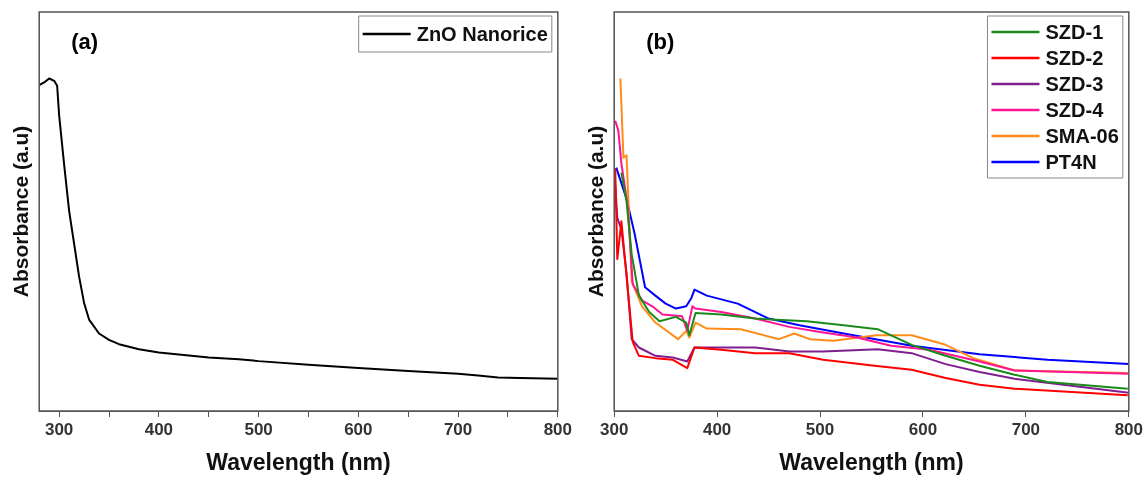 The width and height of the screenshot is (1146, 485). I want to click on legend-label: ZnO Nanorice, so click(482, 33).